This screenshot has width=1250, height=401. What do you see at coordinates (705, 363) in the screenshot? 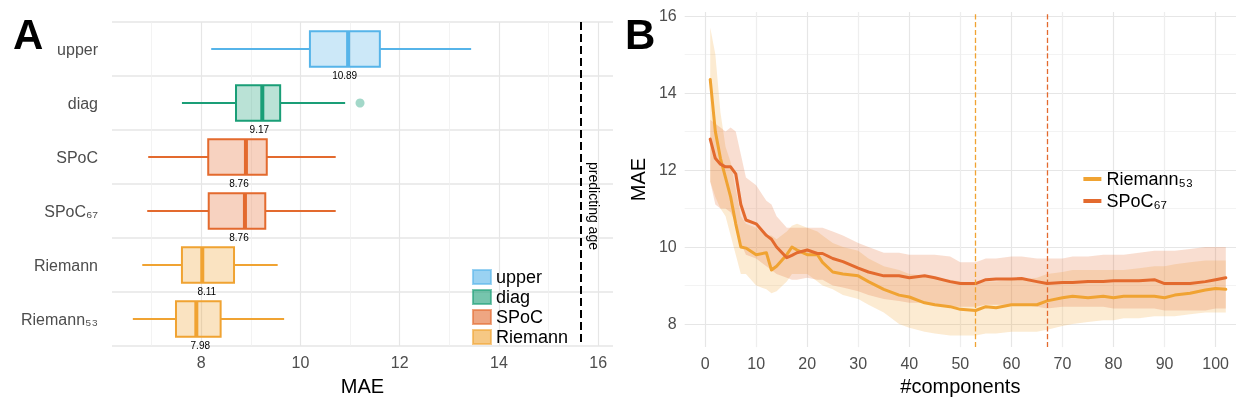
I see `x-tick-label: 0` at bounding box center [705, 363].